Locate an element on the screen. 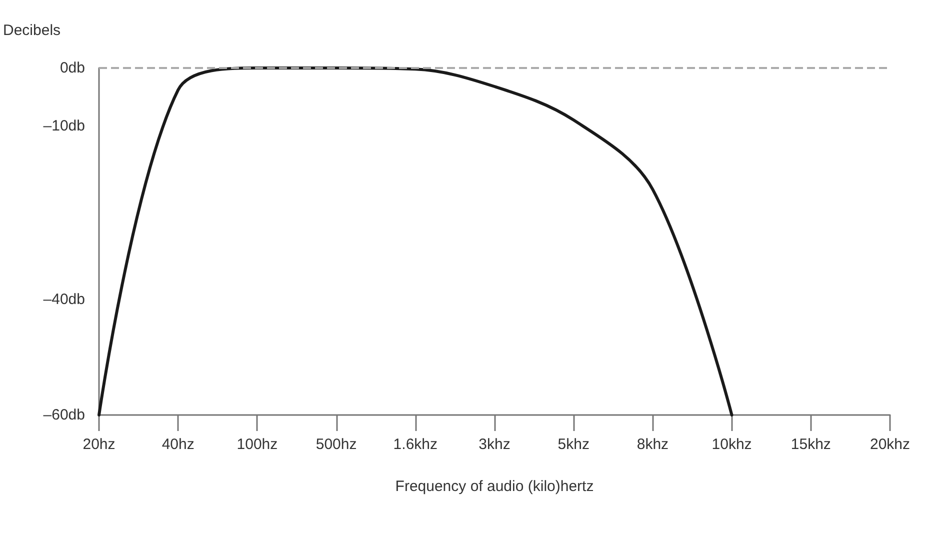 The image size is (931, 552). x-tick-label: 20khz is located at coordinates (890, 444).